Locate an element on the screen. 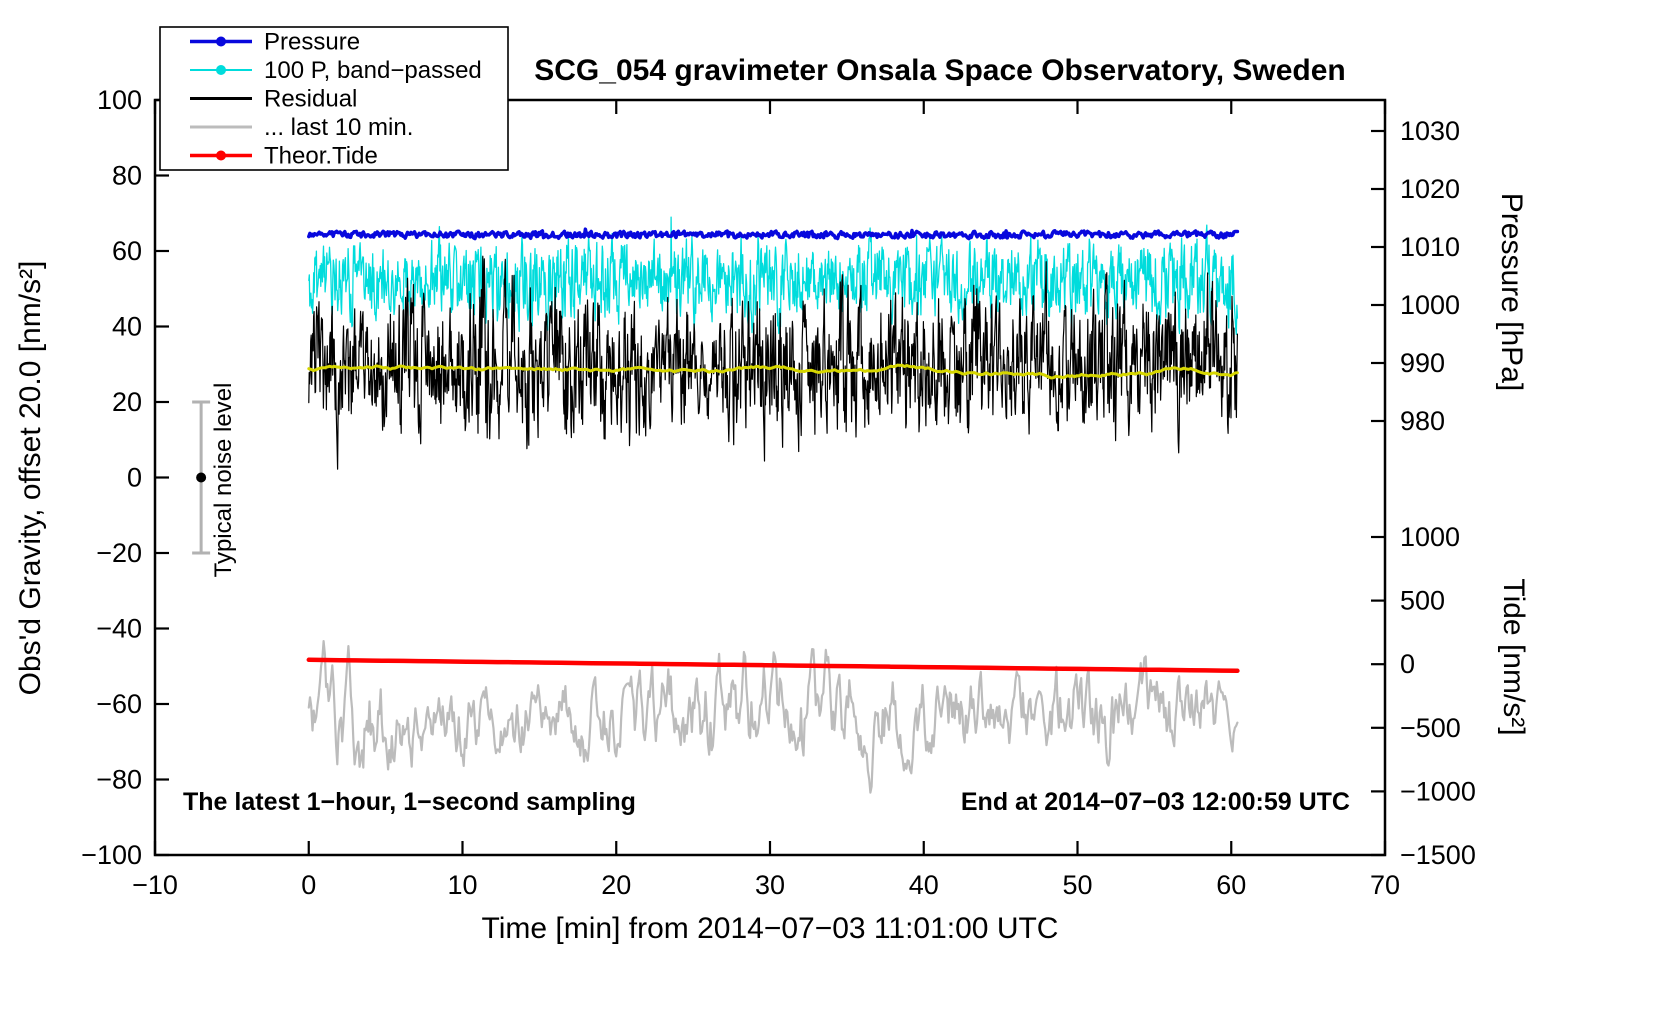  y-axis-pressure-label: Pressure [hPa] is located at coordinates (1511, 292).